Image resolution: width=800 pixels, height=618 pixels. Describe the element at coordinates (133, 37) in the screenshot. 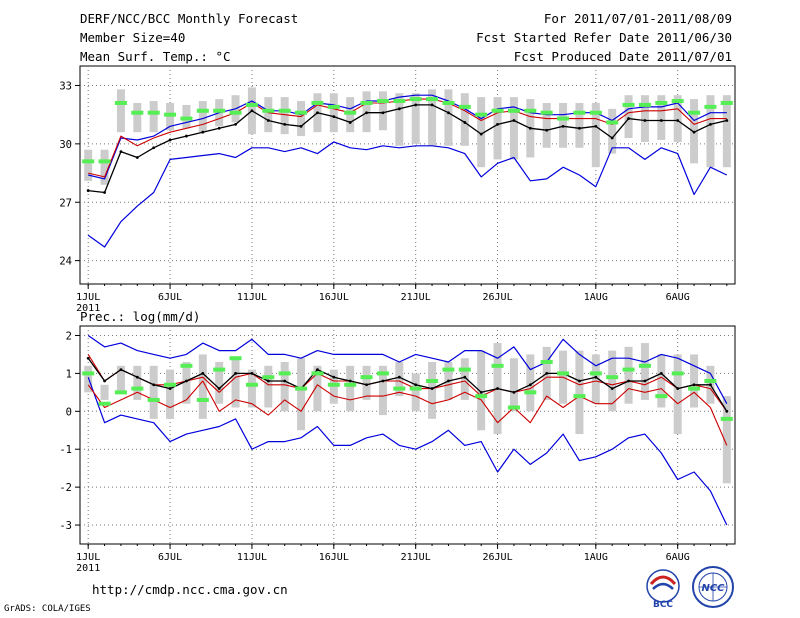

I see `member-size: Member Size=40` at that location.